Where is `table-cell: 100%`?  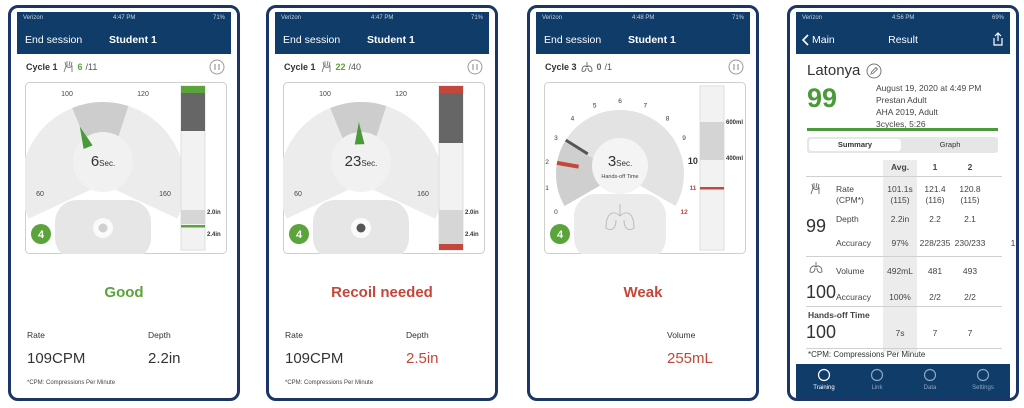 table-cell: 100% is located at coordinates (900, 297).